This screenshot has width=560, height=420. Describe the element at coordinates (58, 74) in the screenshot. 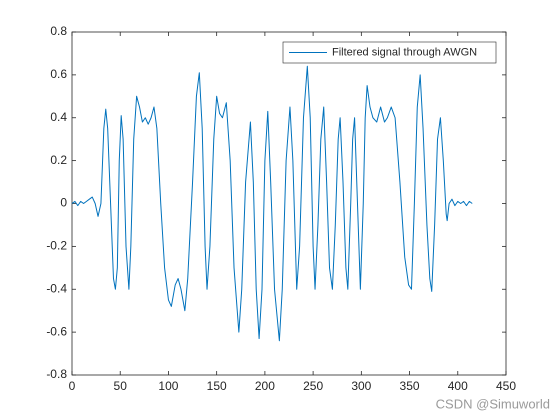

I see `y-tick-label: 0.6` at that location.